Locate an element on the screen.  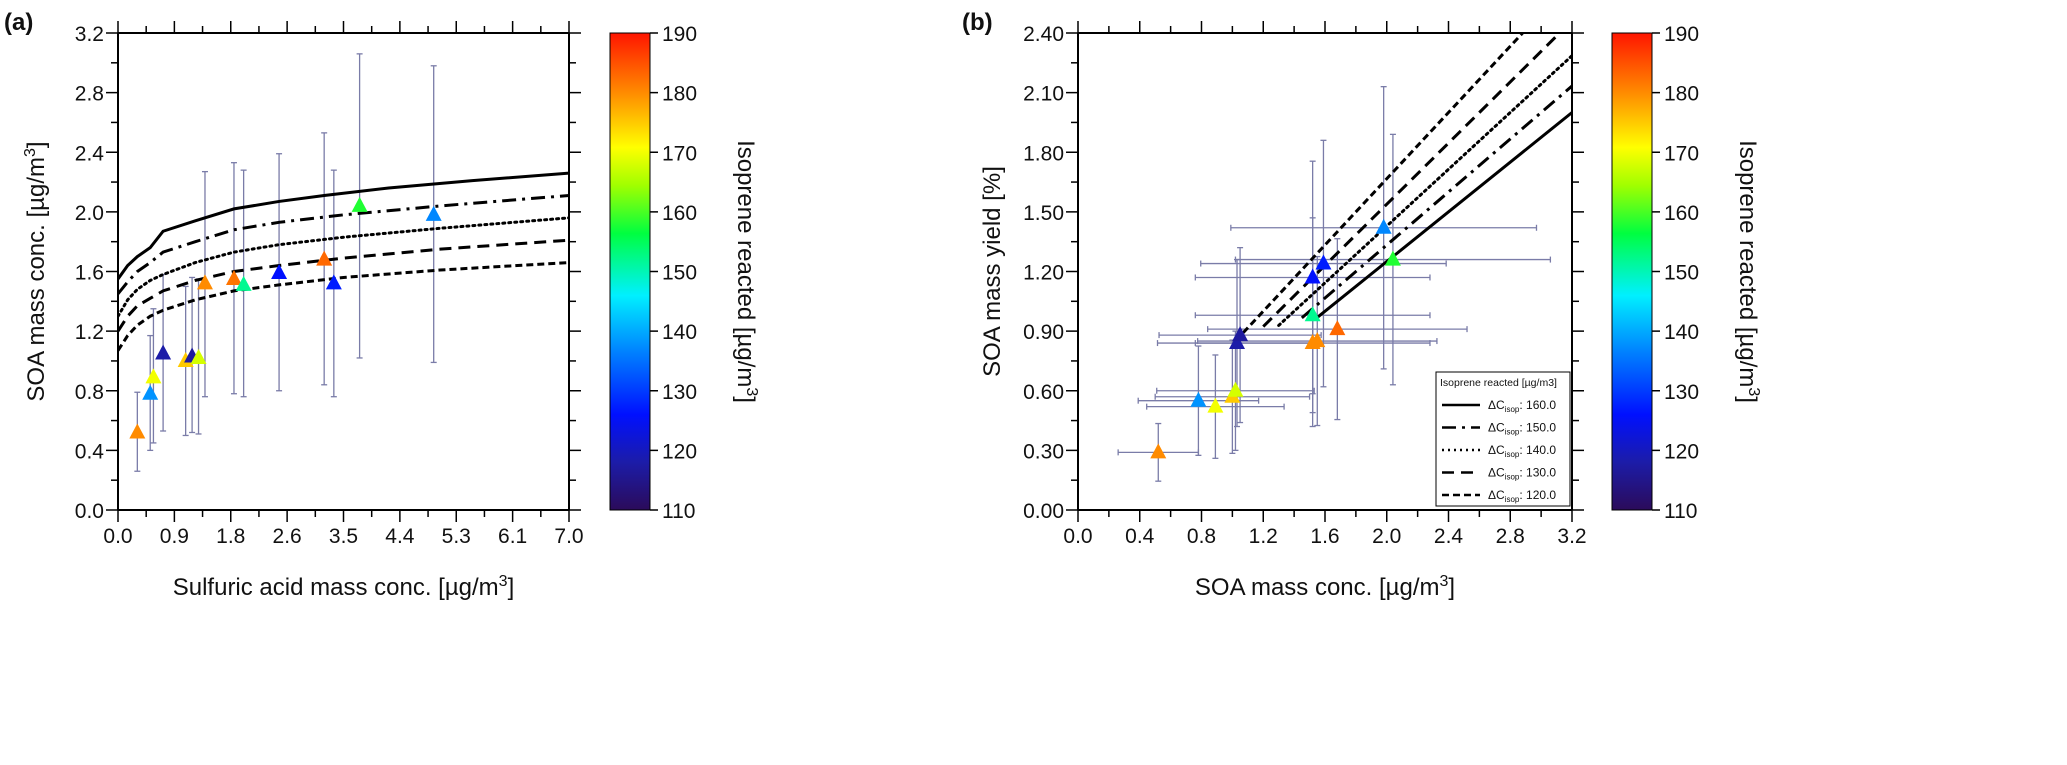
x-tick-label: 4.4 is located at coordinates (400, 536).